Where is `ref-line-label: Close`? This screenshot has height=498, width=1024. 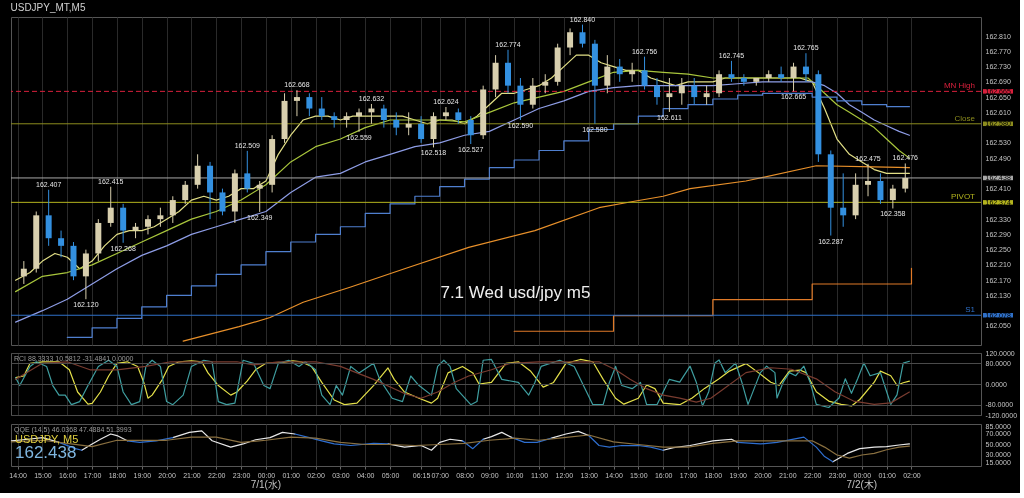
ref-line-label: Close is located at coordinates (965, 118).